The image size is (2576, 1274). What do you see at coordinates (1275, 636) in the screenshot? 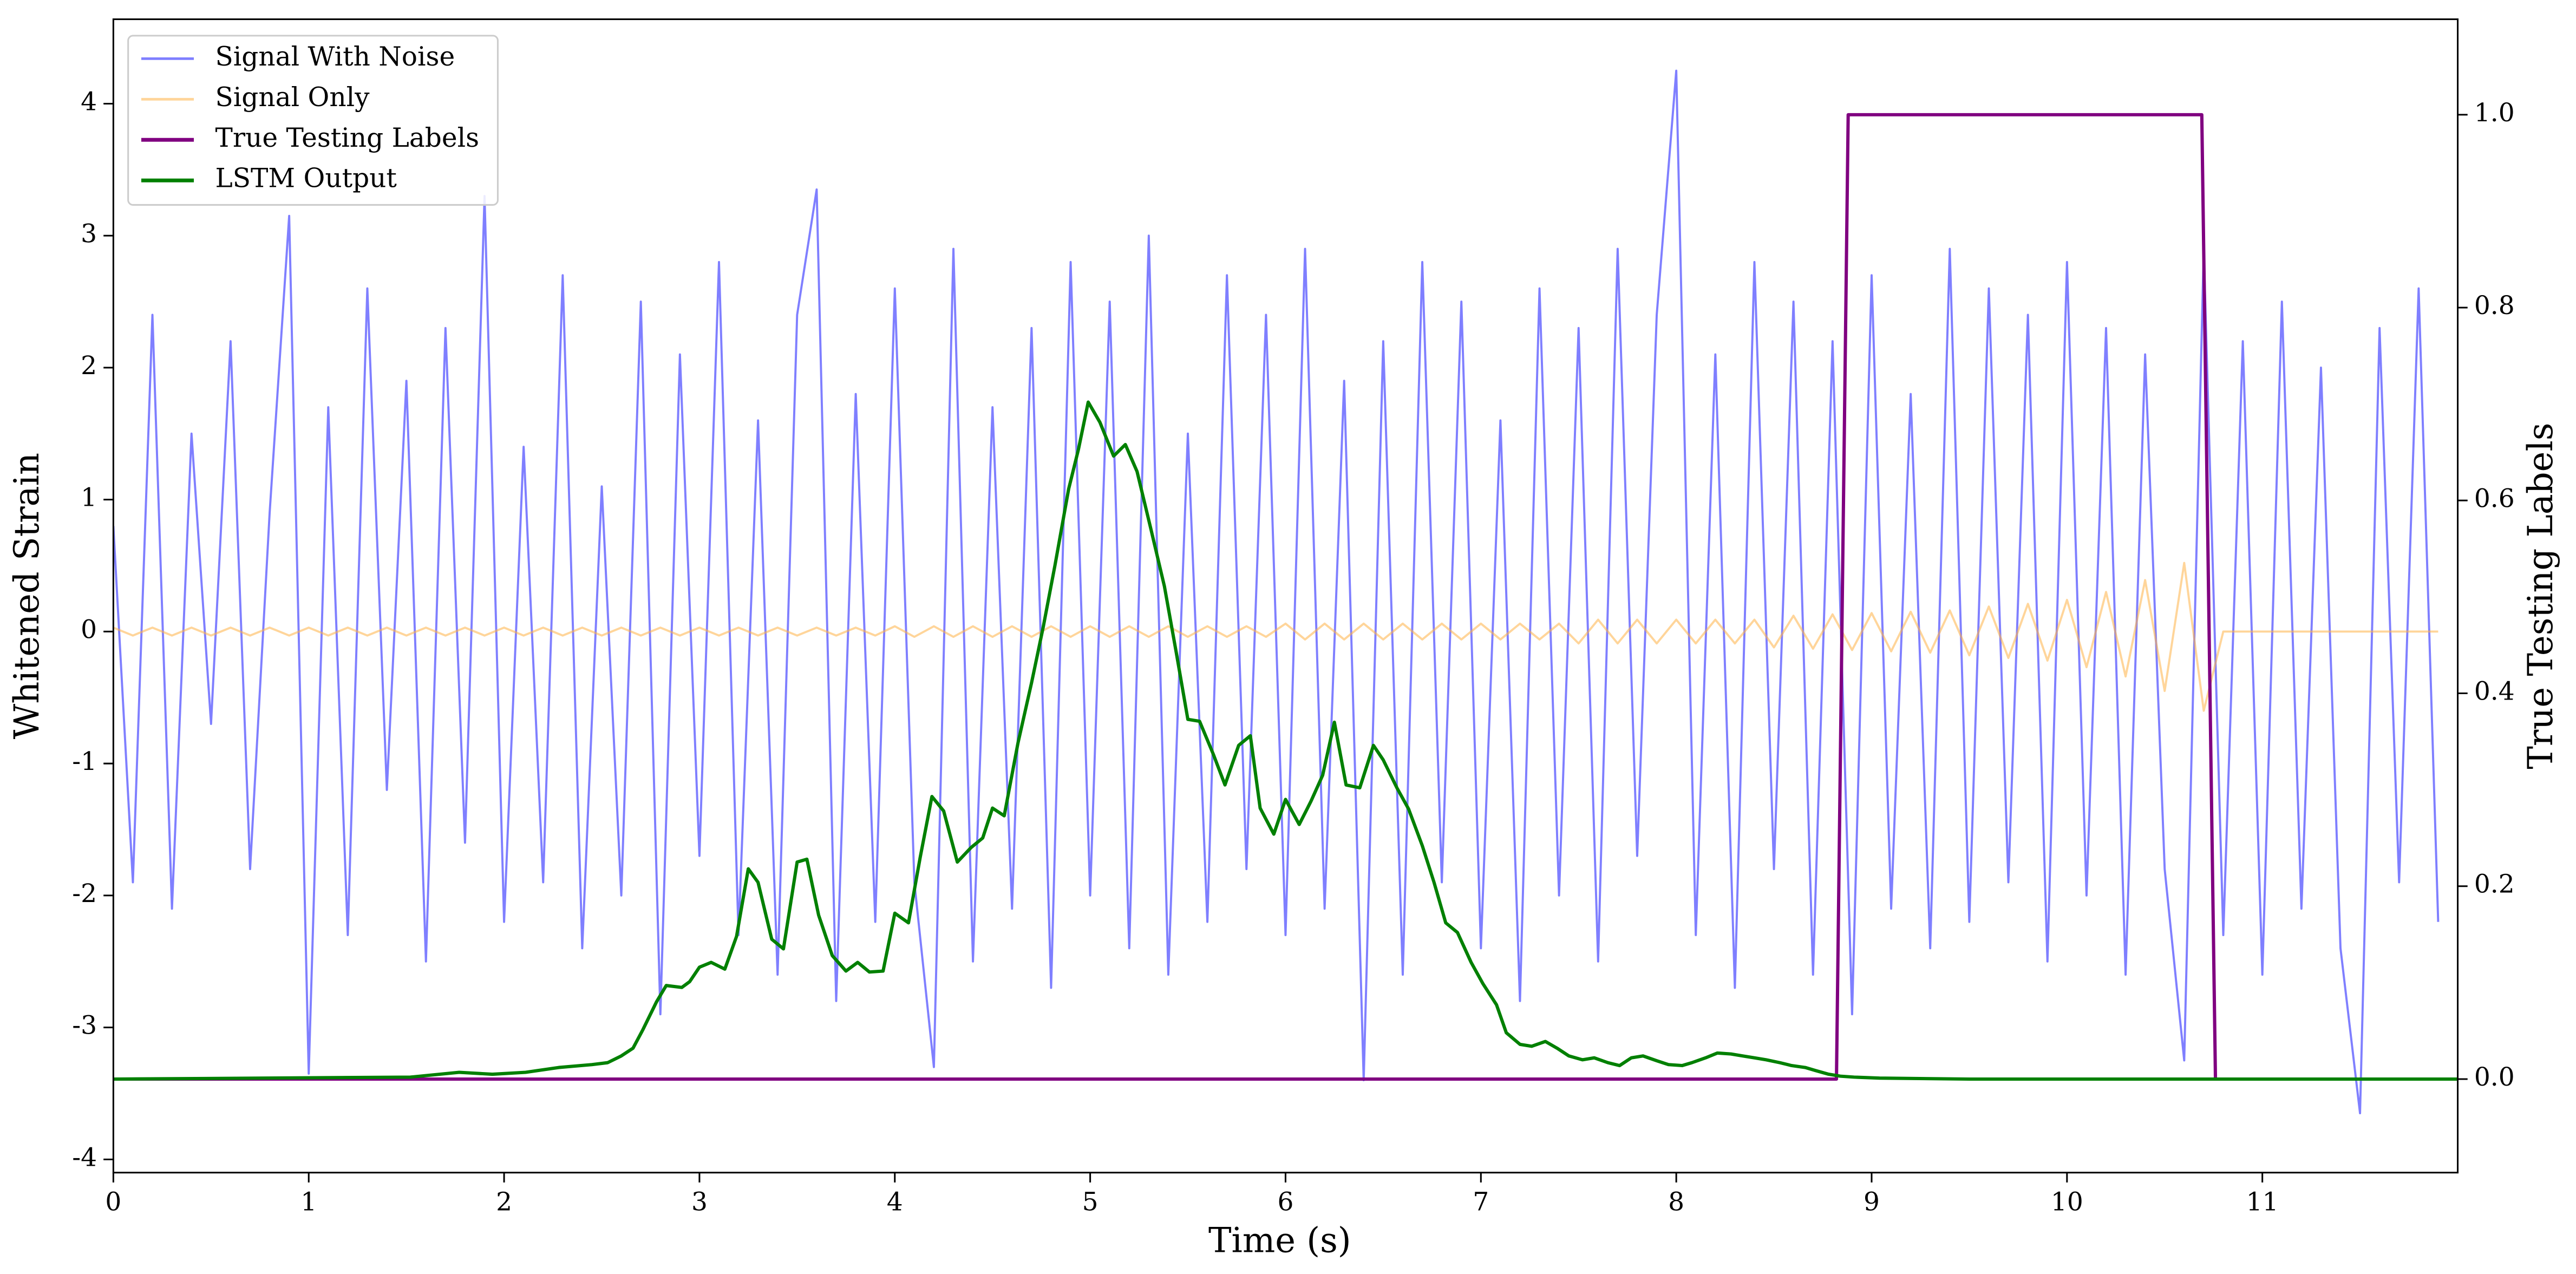
I see `series-line` at bounding box center [1275, 636].